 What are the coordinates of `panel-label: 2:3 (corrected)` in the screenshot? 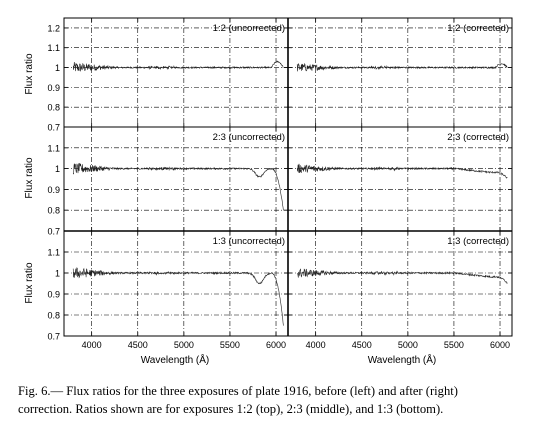 It's located at (478, 137).